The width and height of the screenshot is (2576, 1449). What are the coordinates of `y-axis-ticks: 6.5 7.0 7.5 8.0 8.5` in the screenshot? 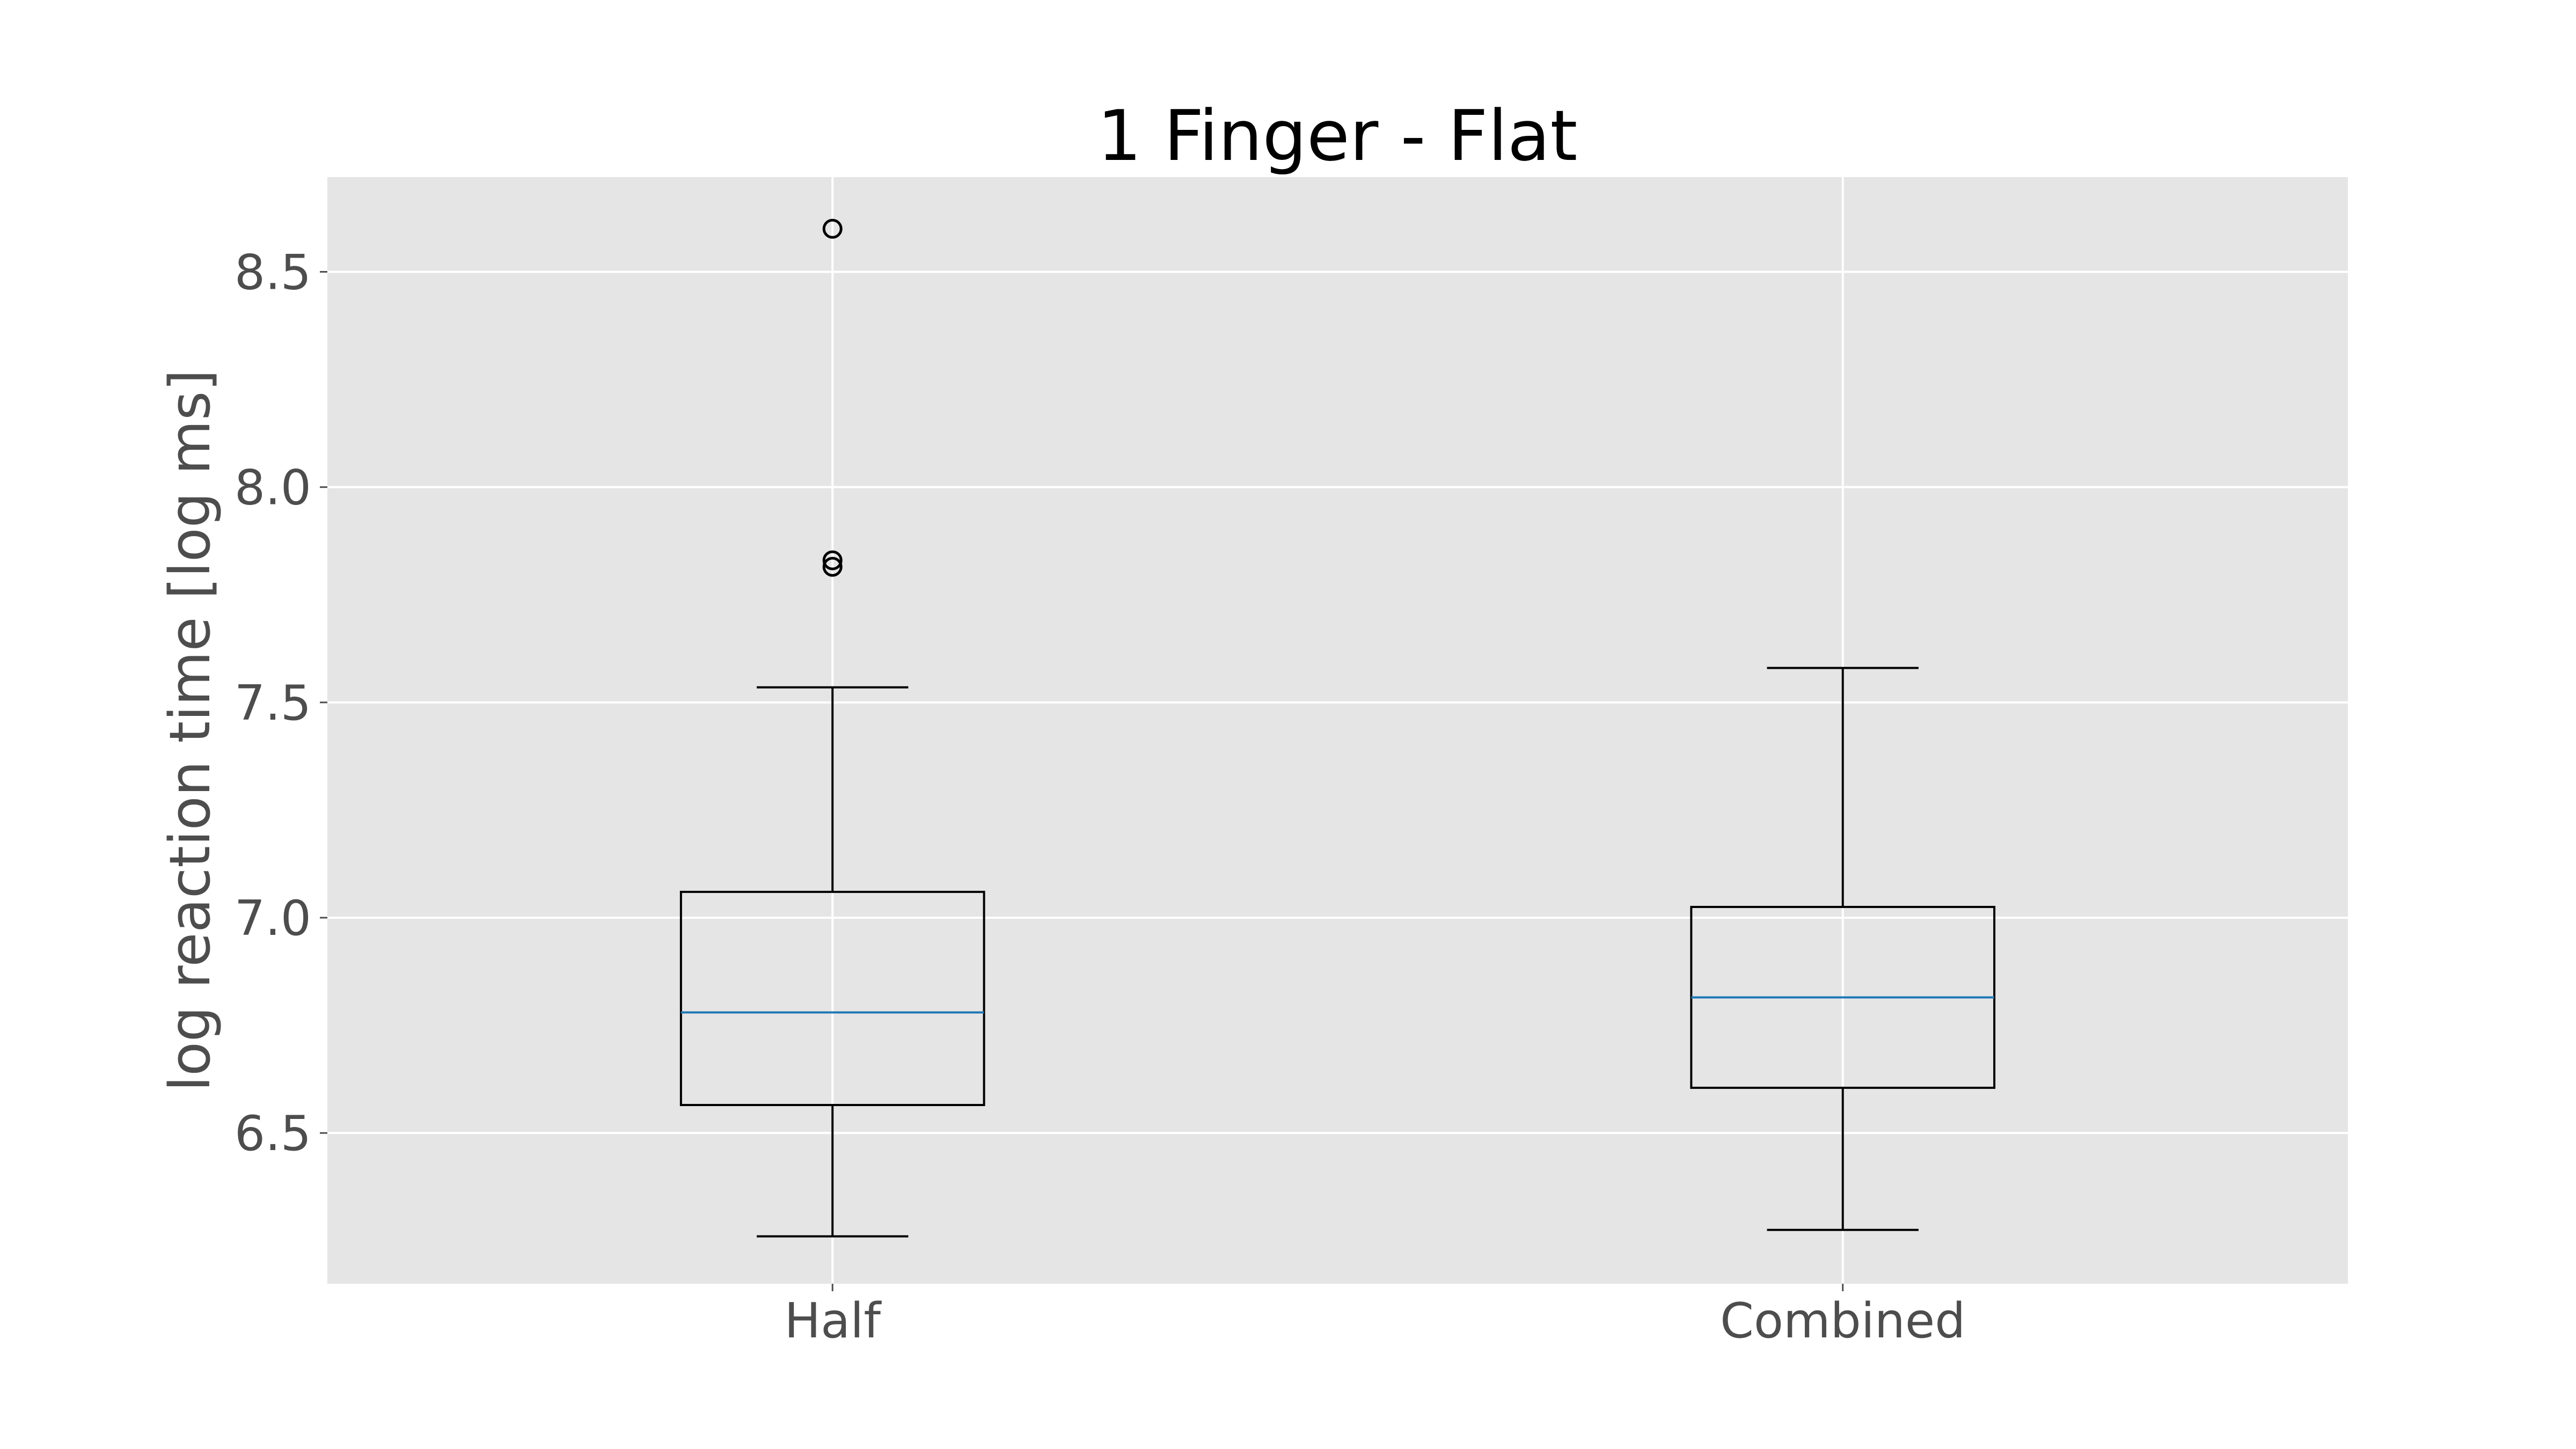 It's located at (281, 703).